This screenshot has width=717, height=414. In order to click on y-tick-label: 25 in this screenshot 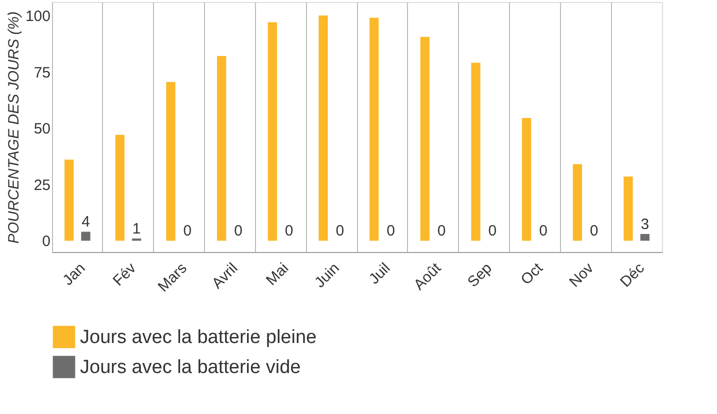, I will do `click(42, 185)`.